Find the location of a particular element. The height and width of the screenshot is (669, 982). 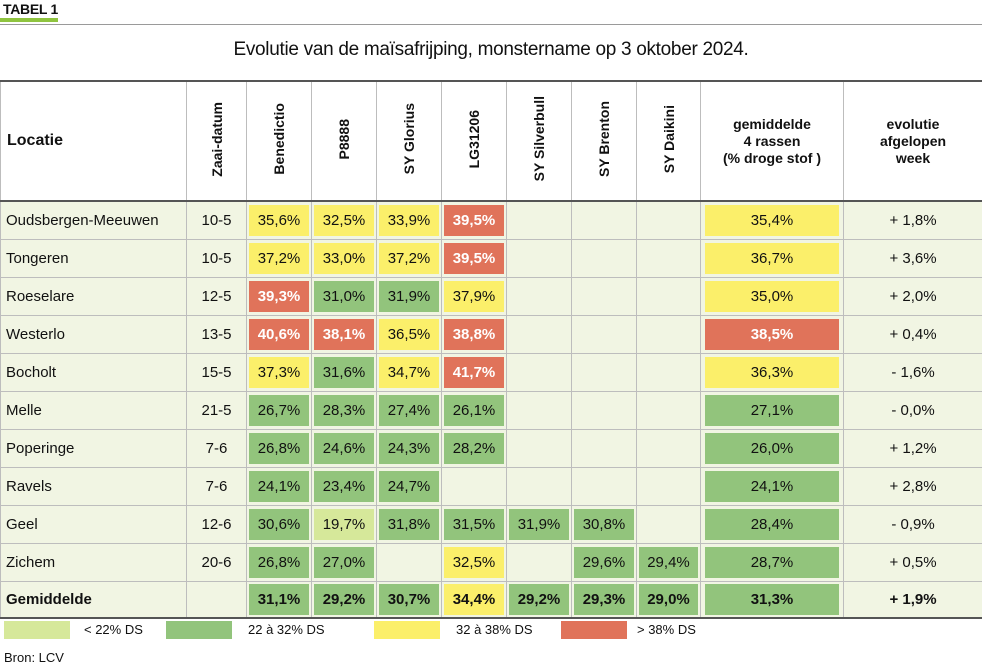

sowing-date-cell: 12-5 is located at coordinates (216, 296).